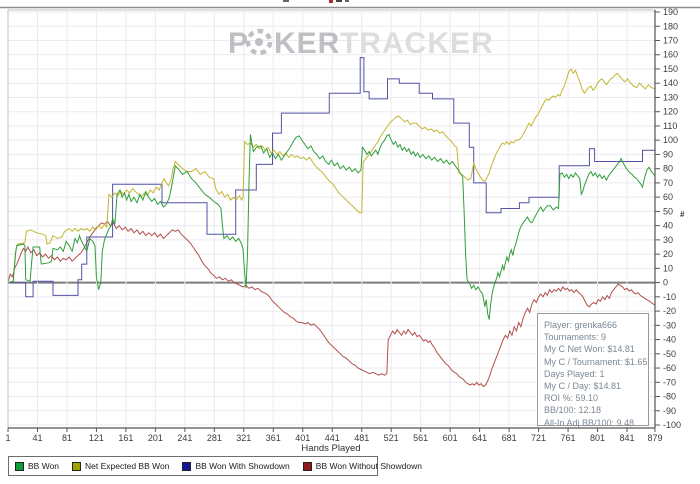  Describe the element at coordinates (67, 438) in the screenshot. I see `x-tick-label: 81` at that location.